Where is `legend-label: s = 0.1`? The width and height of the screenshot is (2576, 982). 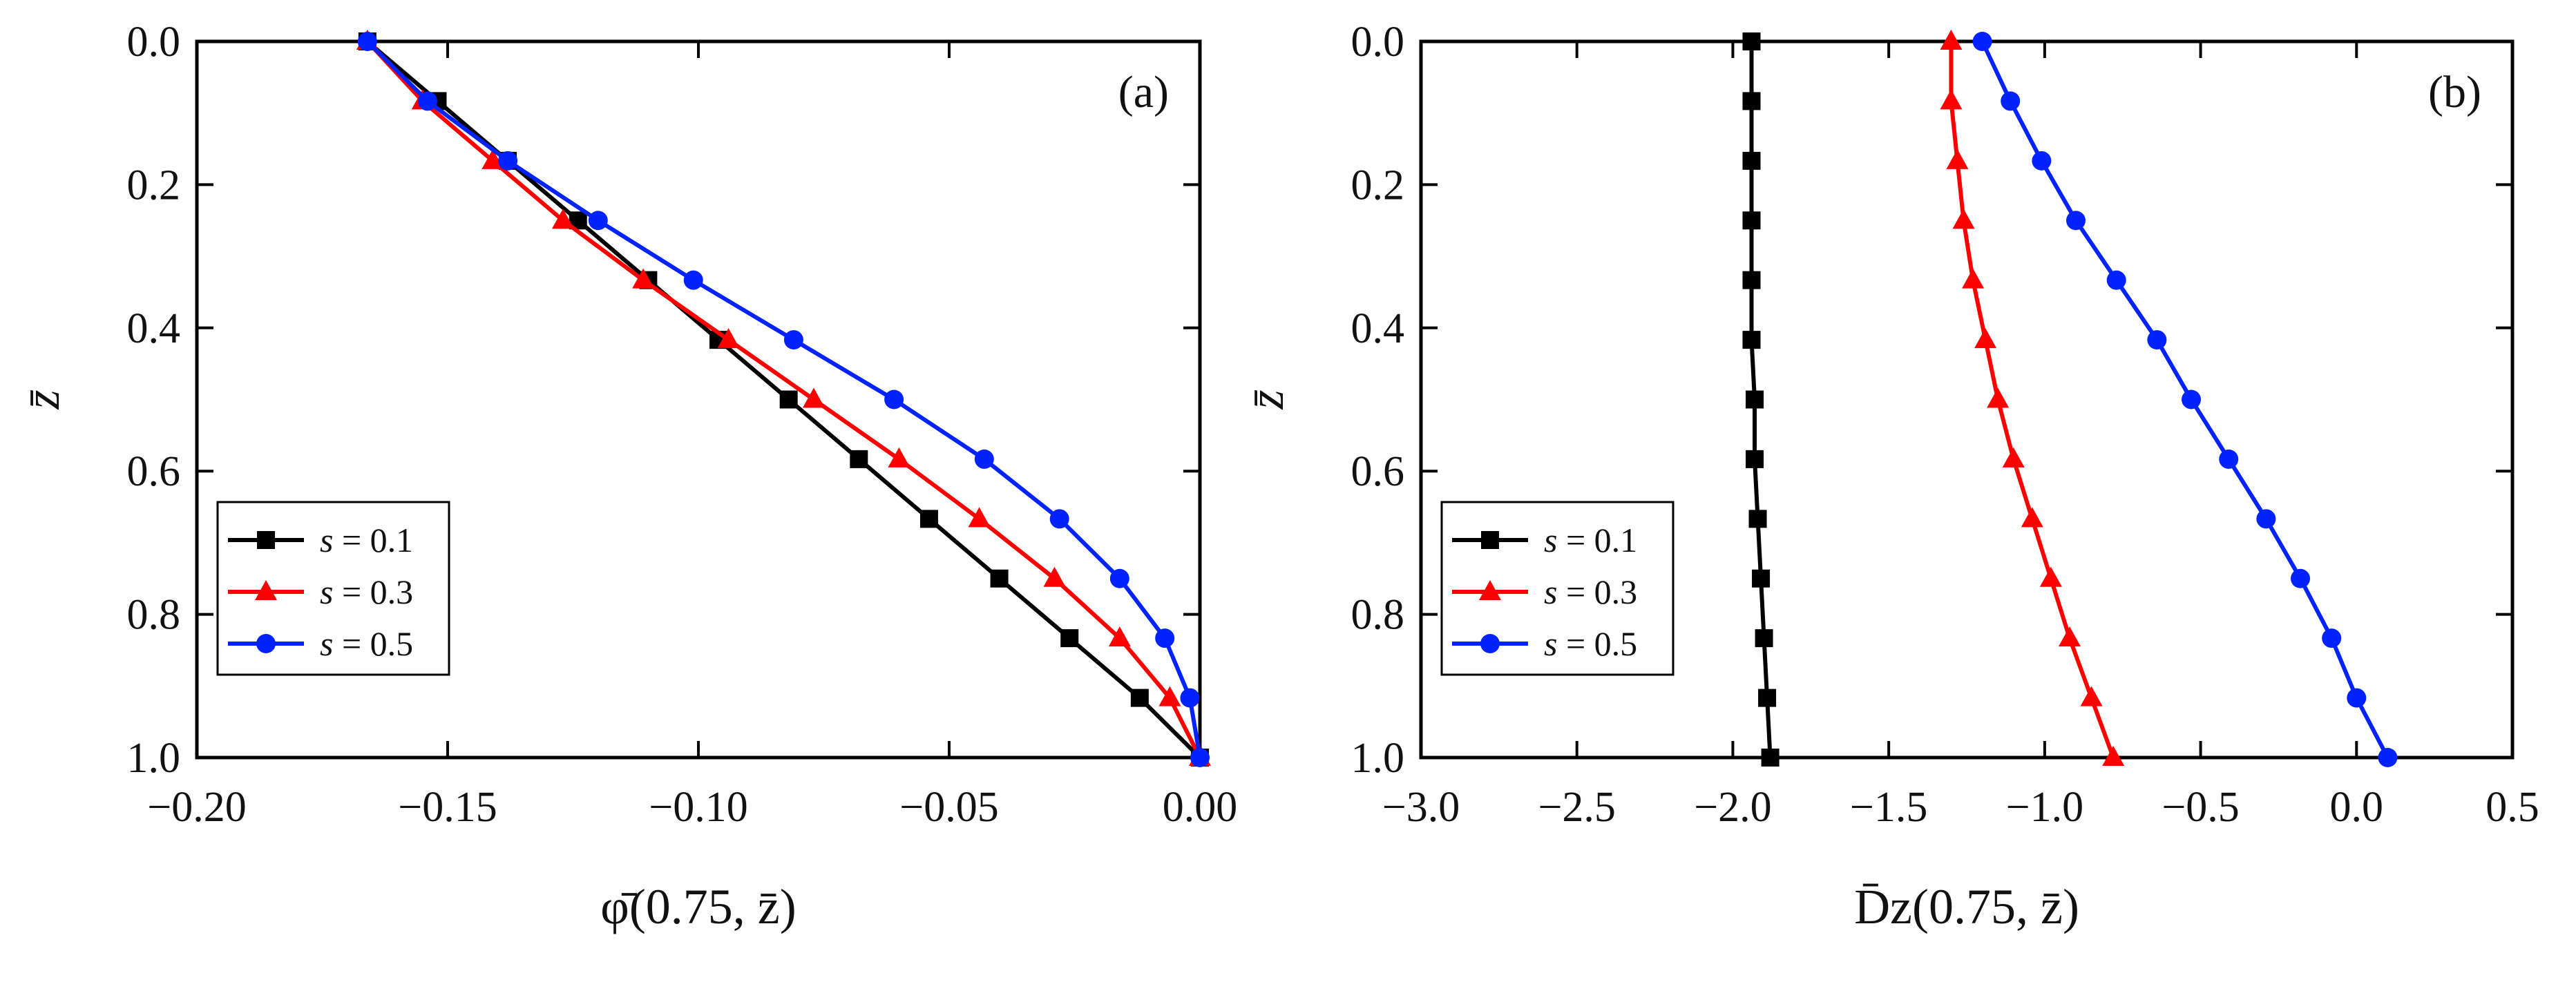
legend-label: s = 0.1 is located at coordinates (366, 540).